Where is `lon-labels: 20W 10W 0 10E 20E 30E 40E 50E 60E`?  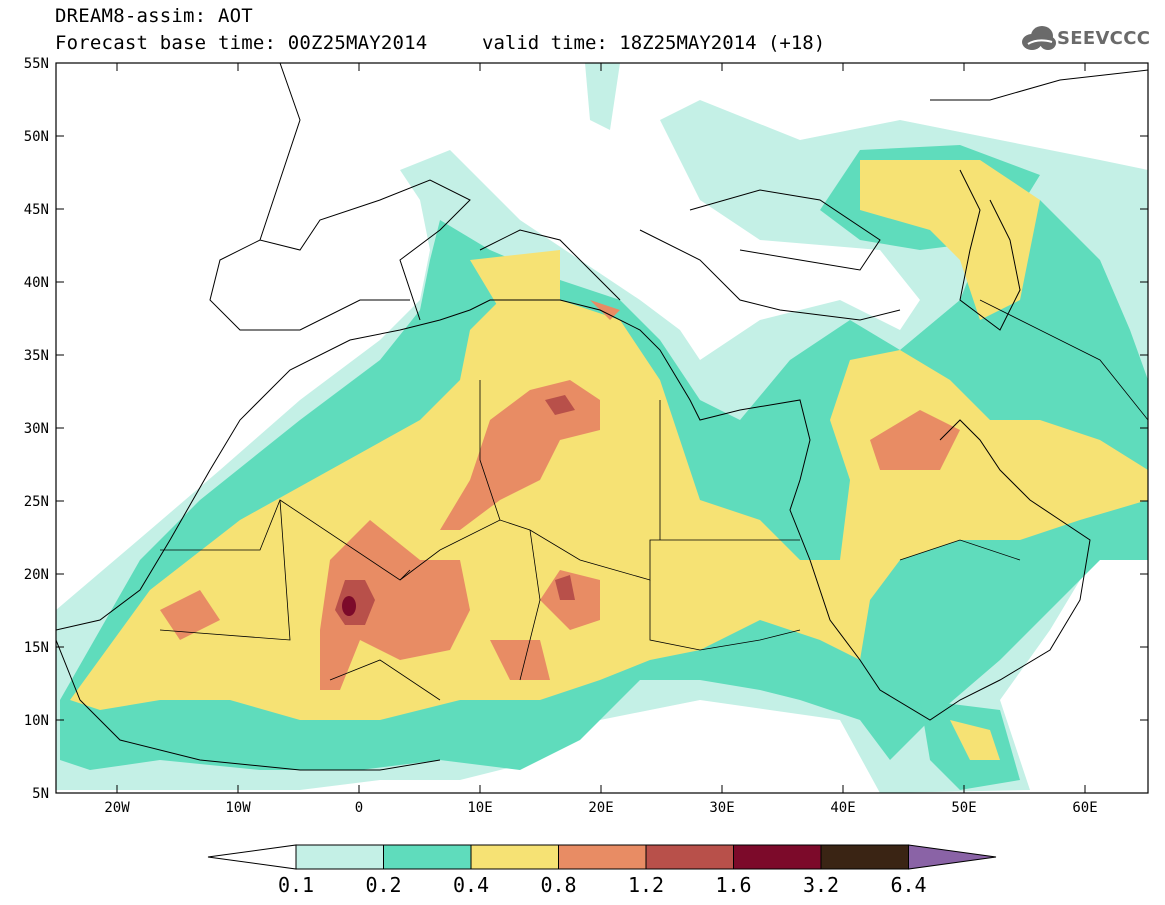 lon-labels: 20W 10W 0 10E 20E 30E 40E 50E 60E is located at coordinates (600, 808).